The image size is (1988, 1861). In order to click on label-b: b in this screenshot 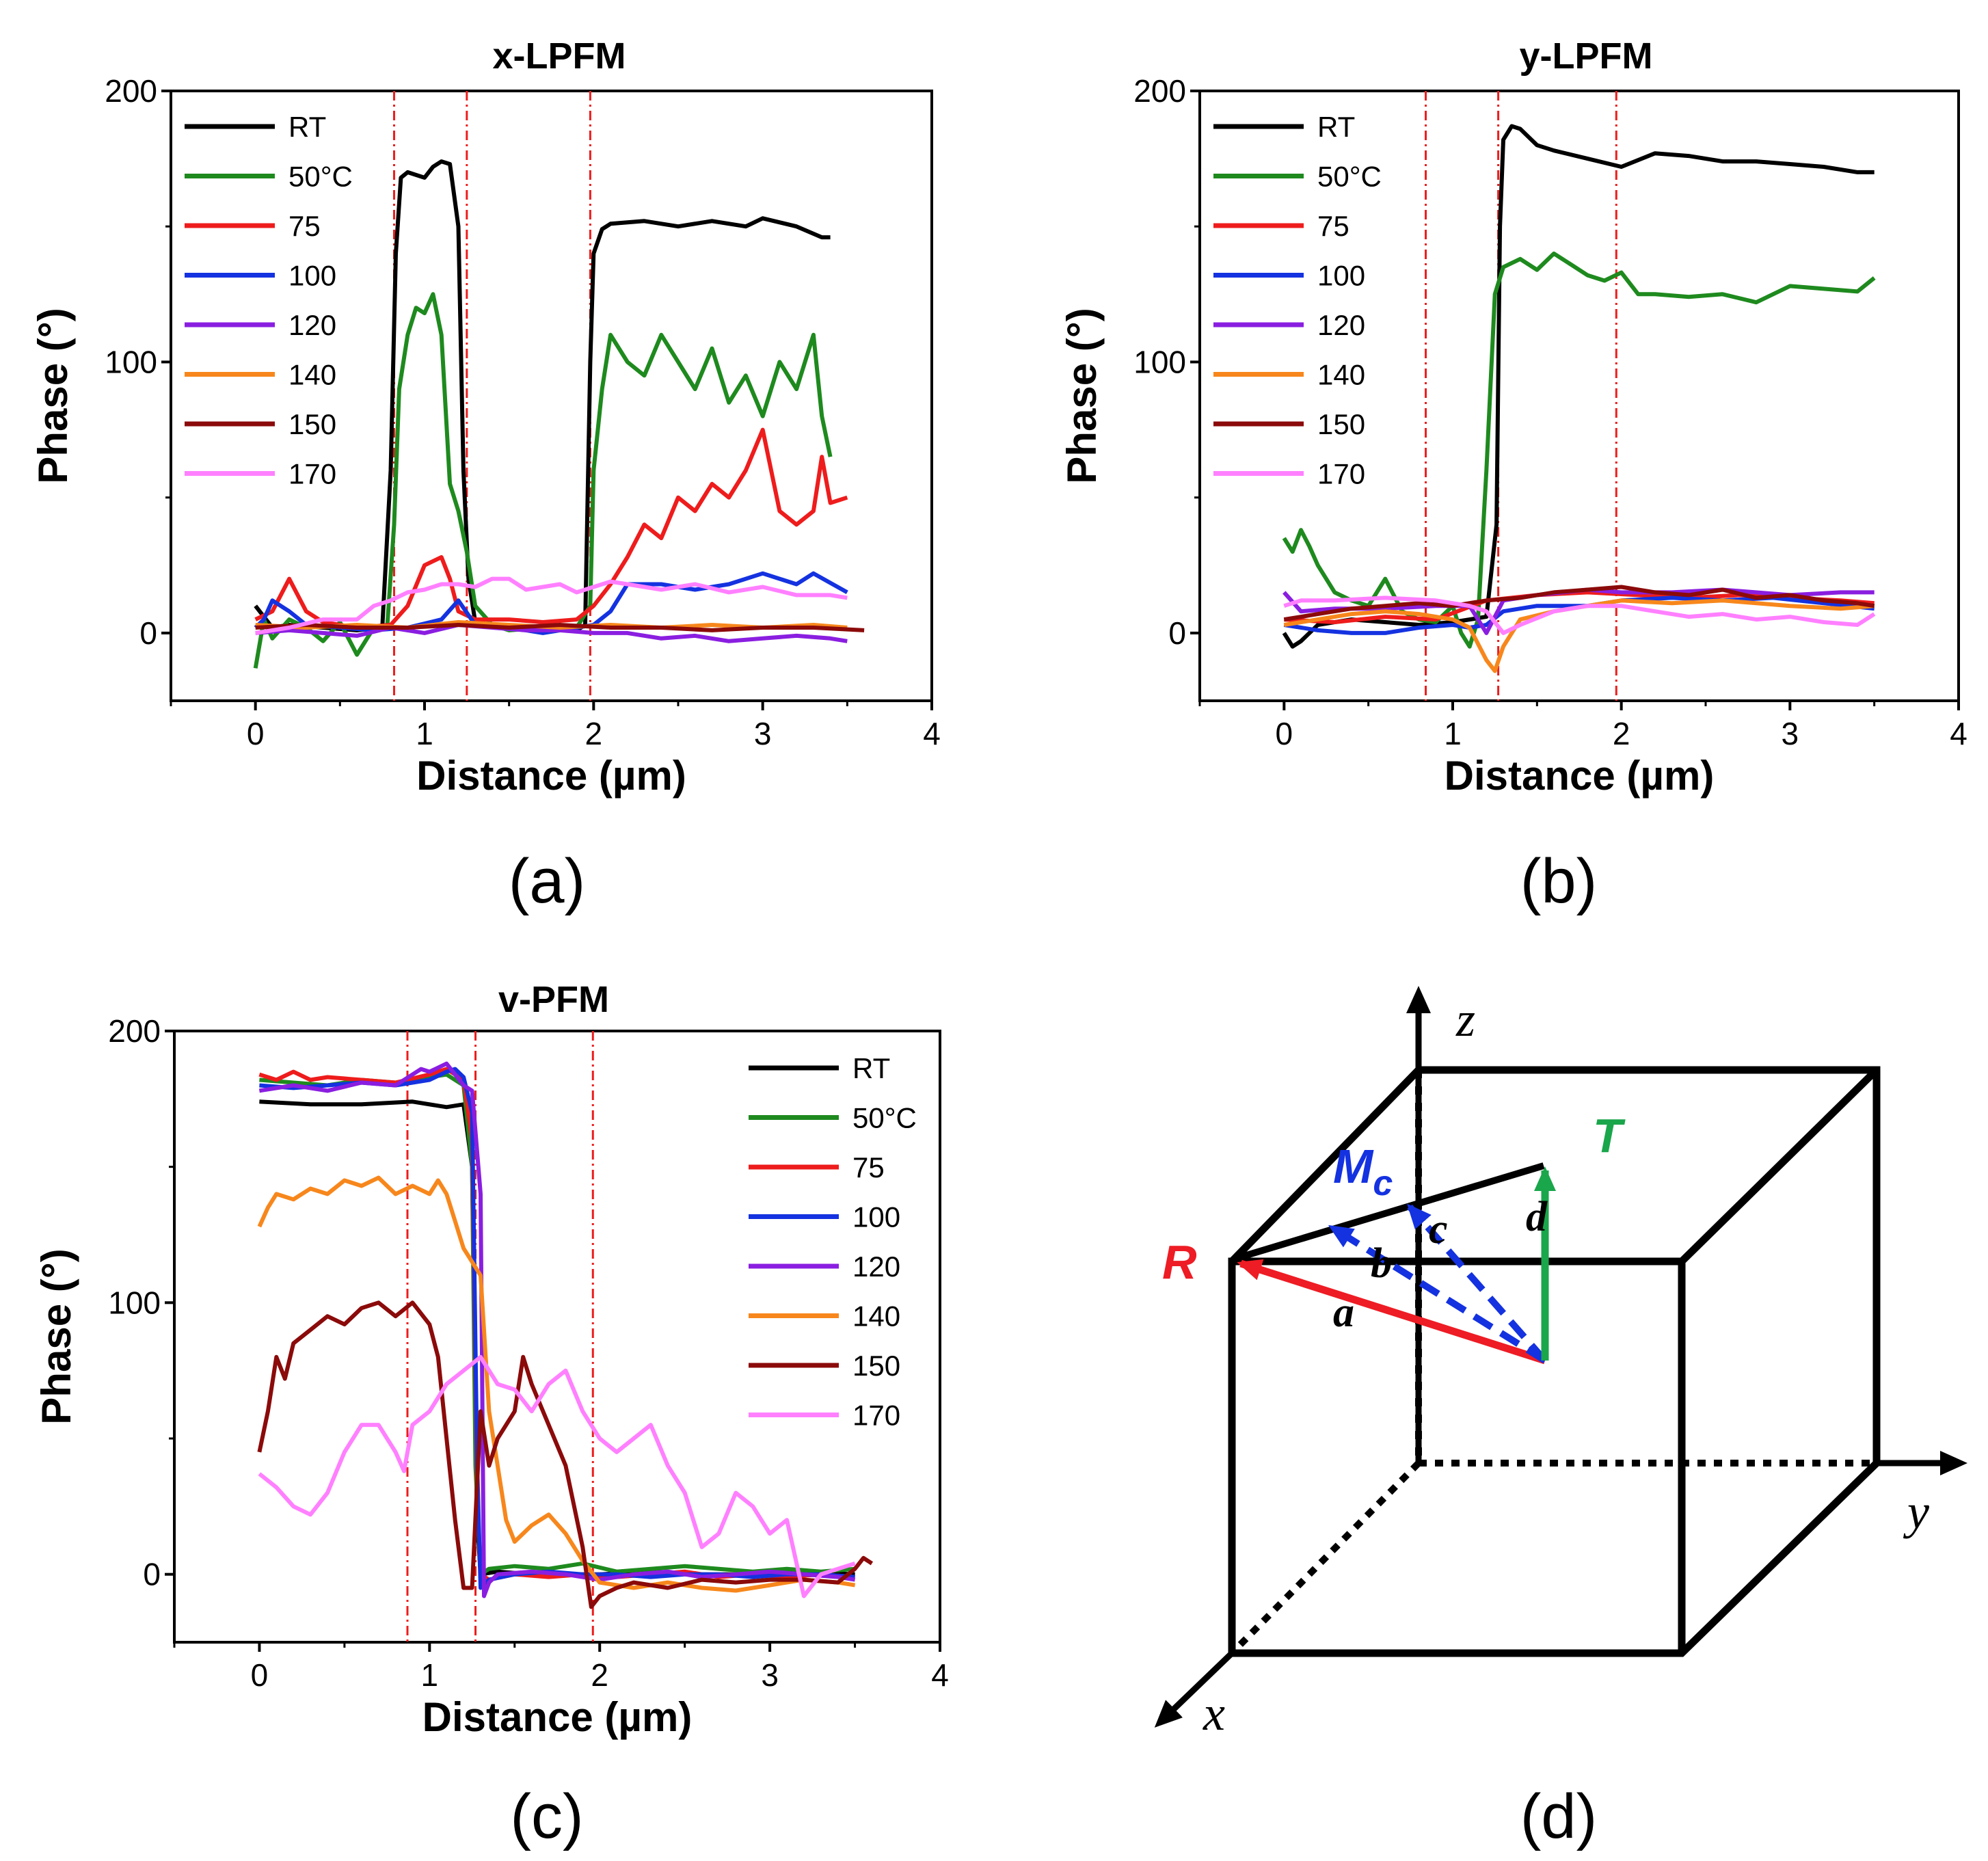, I will do `click(1381, 1263)`.